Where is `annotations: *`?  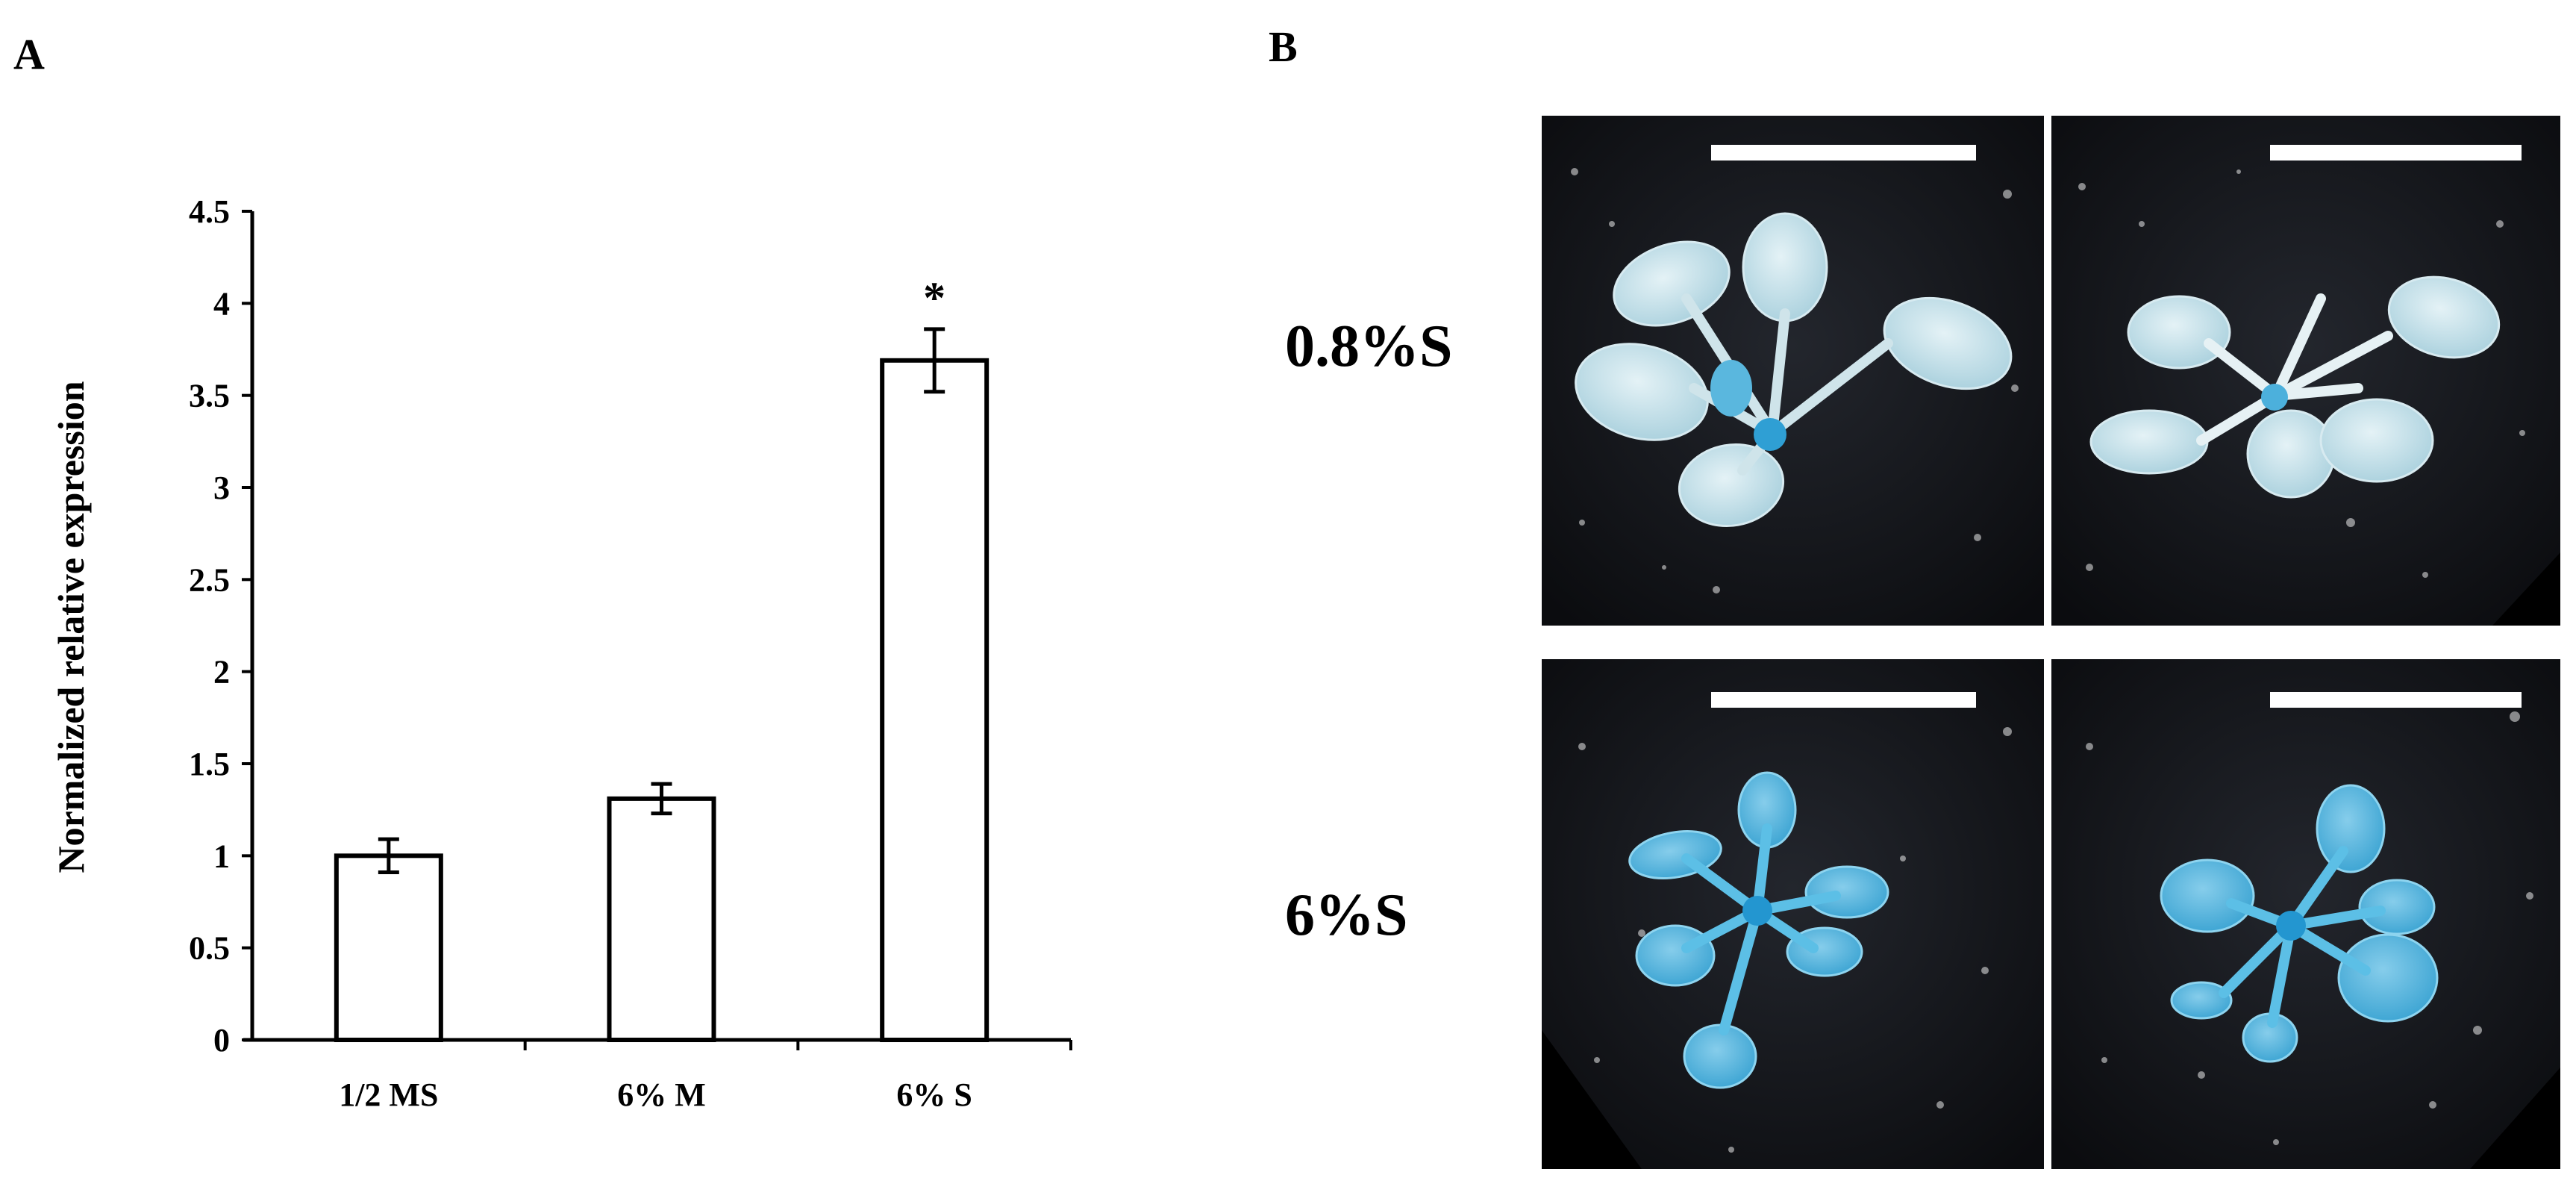 annotations: * is located at coordinates (934, 297).